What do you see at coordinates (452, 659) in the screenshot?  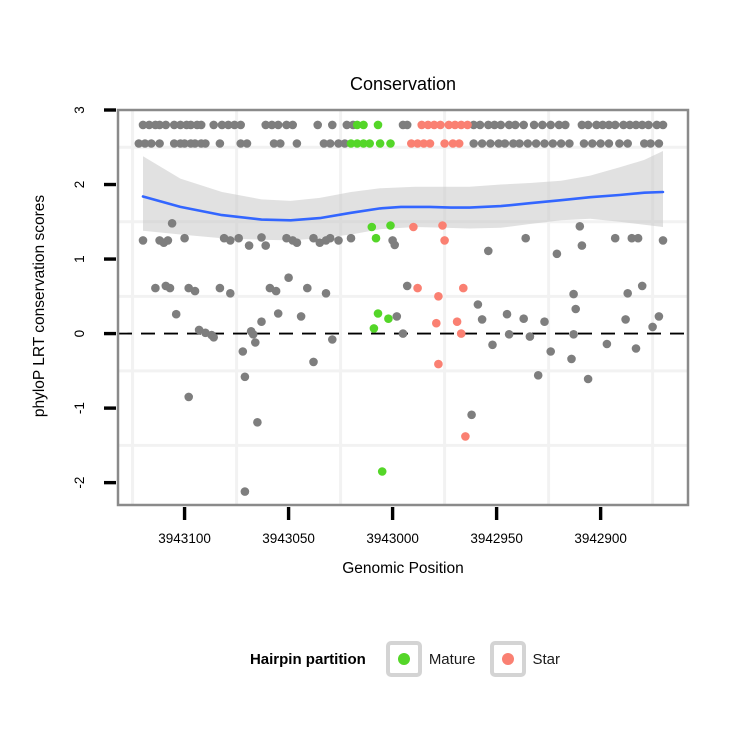 I see `legend-label-mature: Mature` at bounding box center [452, 659].